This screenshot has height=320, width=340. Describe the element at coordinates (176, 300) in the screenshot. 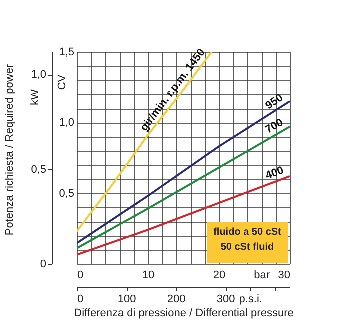

I see `x2-tick-label: 200` at that location.